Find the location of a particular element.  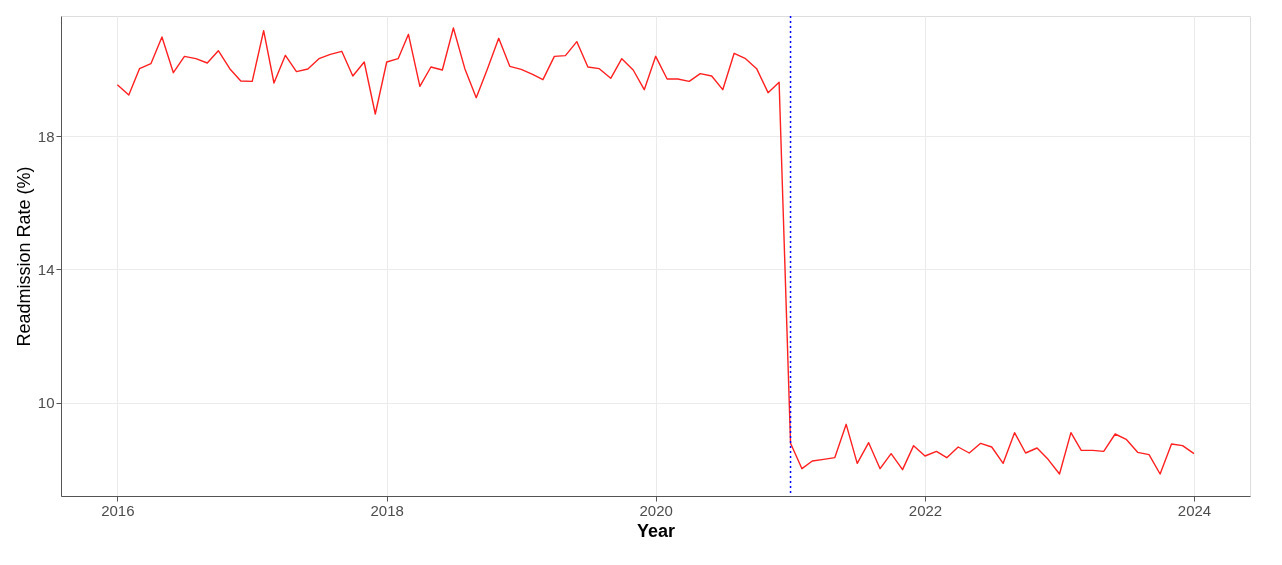

y-tick-label: 10 is located at coordinates (46, 403).